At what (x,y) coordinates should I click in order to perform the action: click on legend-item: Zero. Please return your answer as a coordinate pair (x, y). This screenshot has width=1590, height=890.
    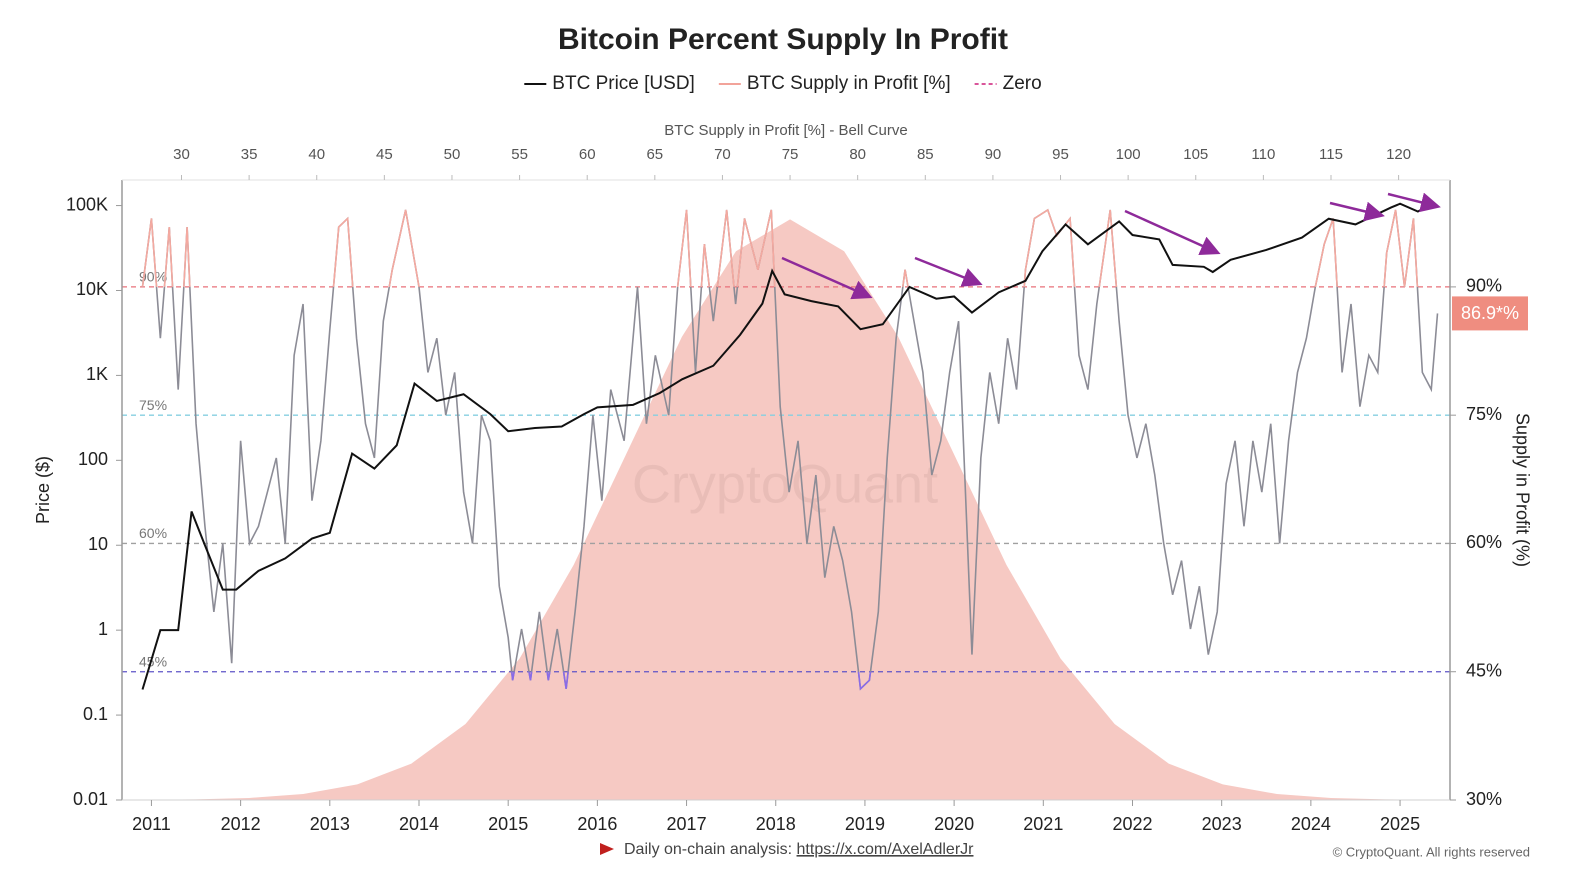
    Looking at the image, I should click on (1008, 83).